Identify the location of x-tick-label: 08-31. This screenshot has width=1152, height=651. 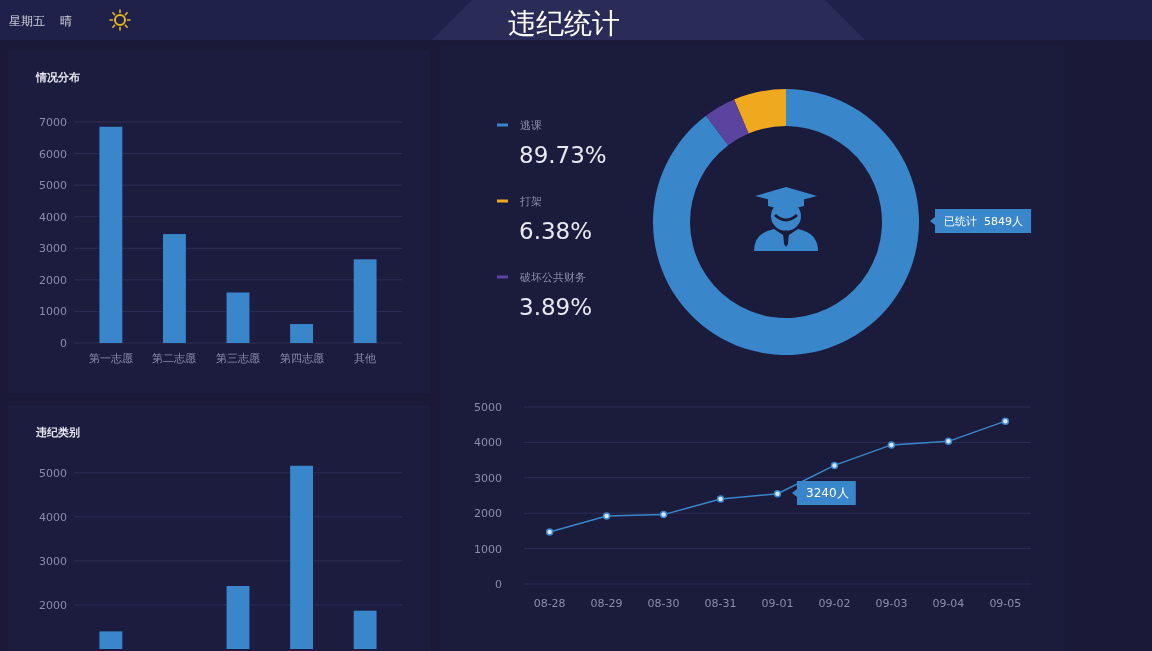
(720, 603).